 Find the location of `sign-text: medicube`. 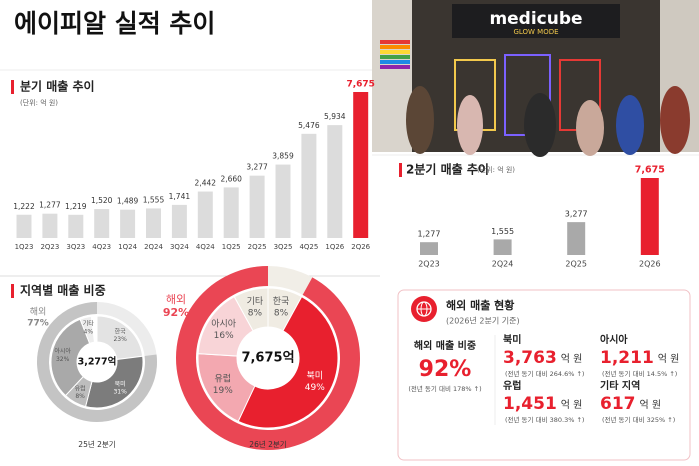

sign-text: medicube is located at coordinates (535, 19).